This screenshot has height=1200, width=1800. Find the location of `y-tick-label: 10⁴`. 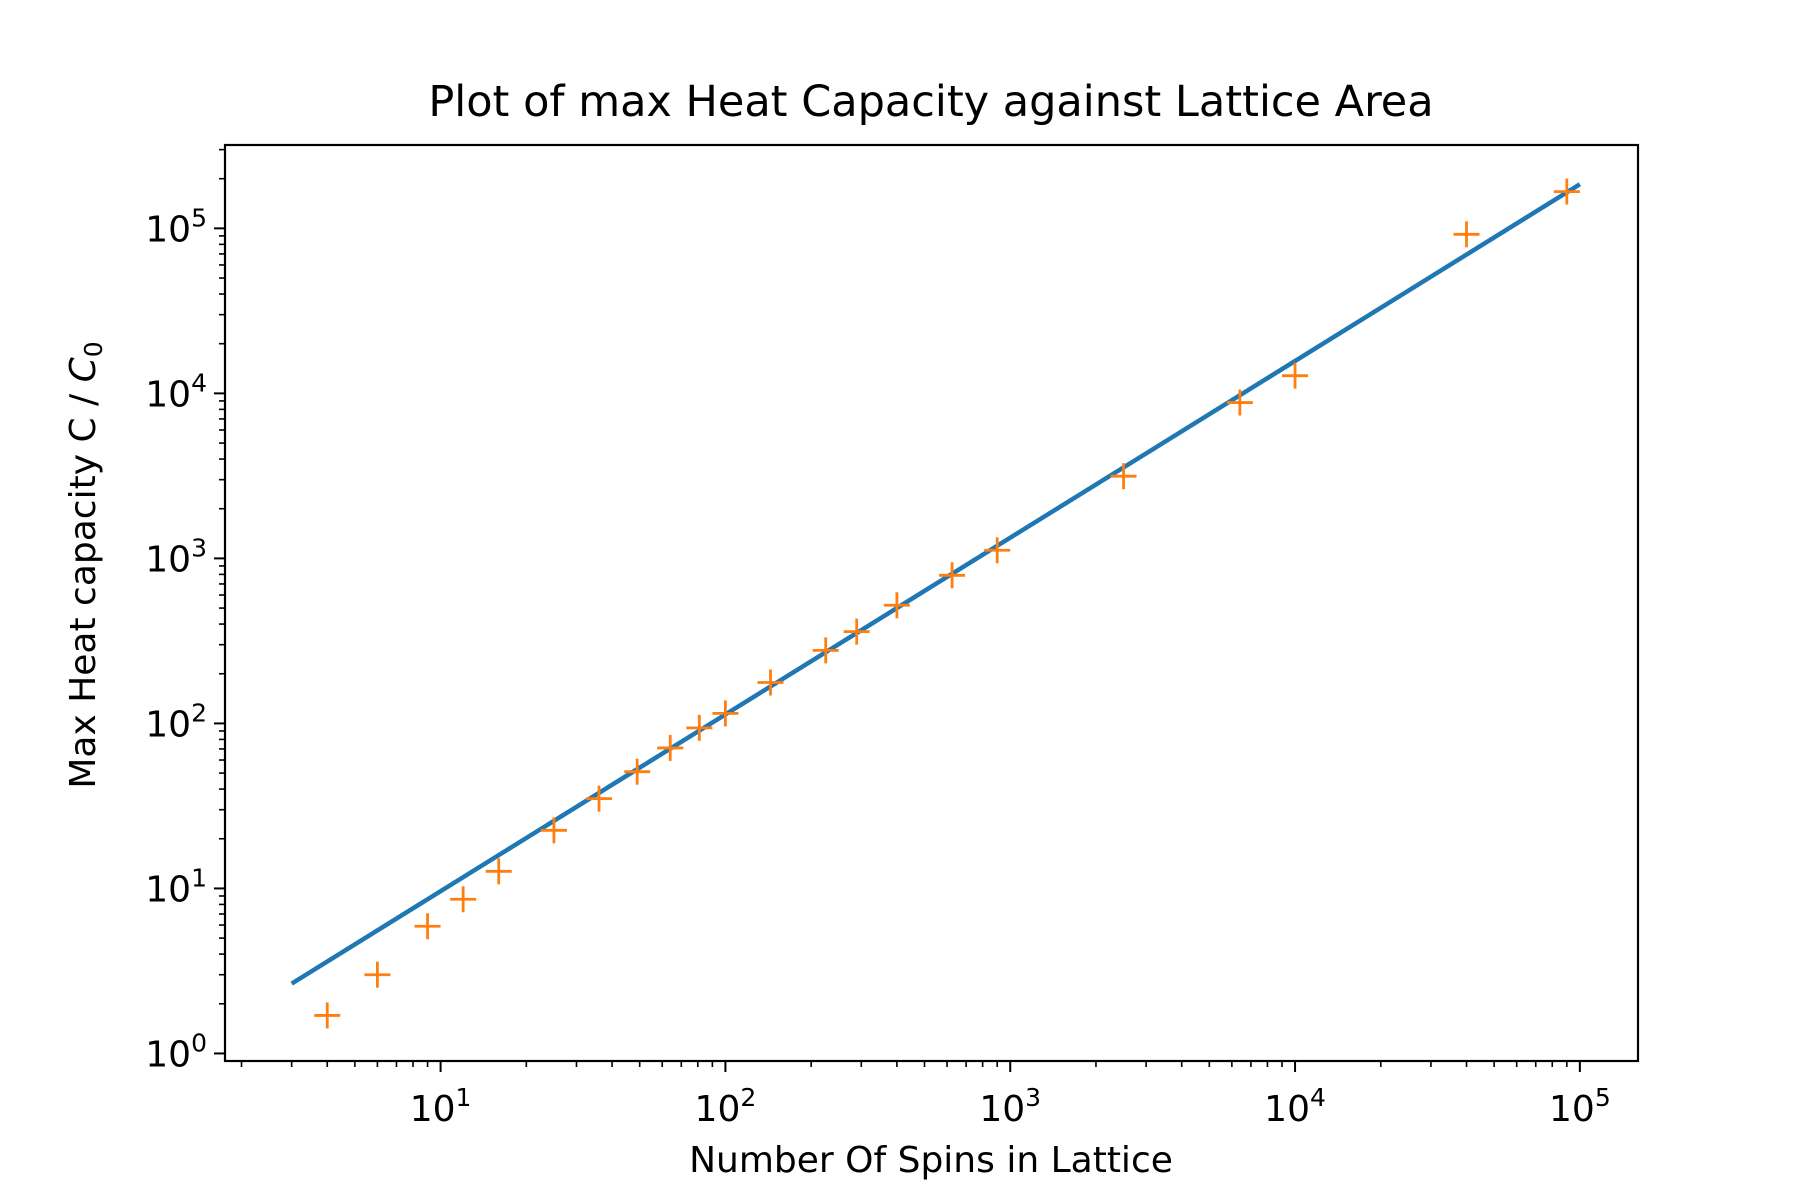

y-tick-label: 10⁴ is located at coordinates (176, 391).